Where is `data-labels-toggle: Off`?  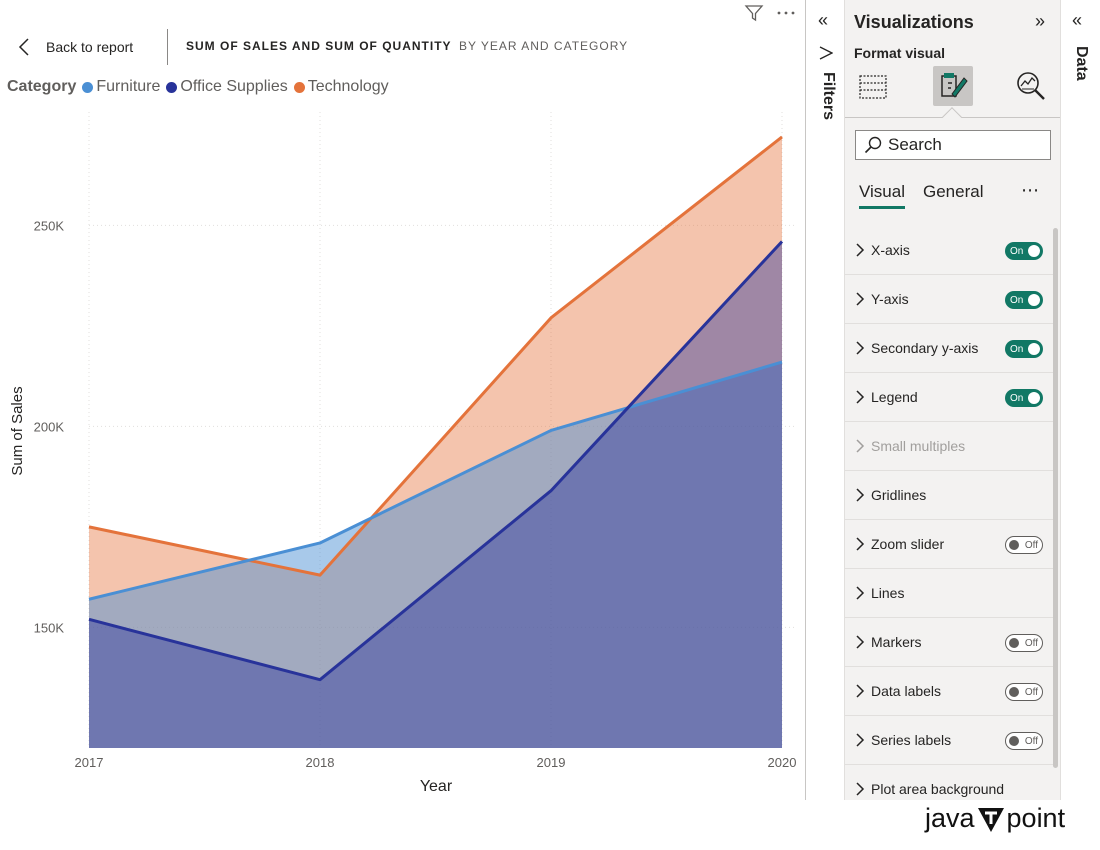
data-labels-toggle: Off is located at coordinates (1024, 692).